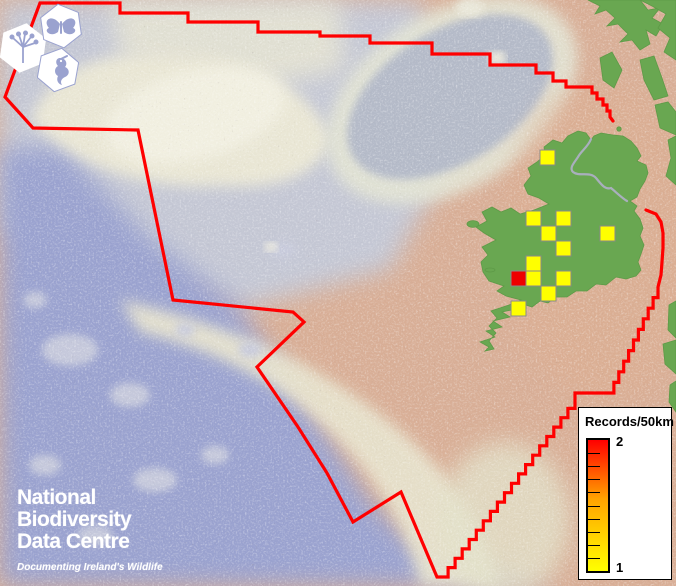 The height and width of the screenshot is (586, 676). What do you see at coordinates (626, 493) in the screenshot?
I see `map-legend: Records/50km 2 1` at bounding box center [626, 493].